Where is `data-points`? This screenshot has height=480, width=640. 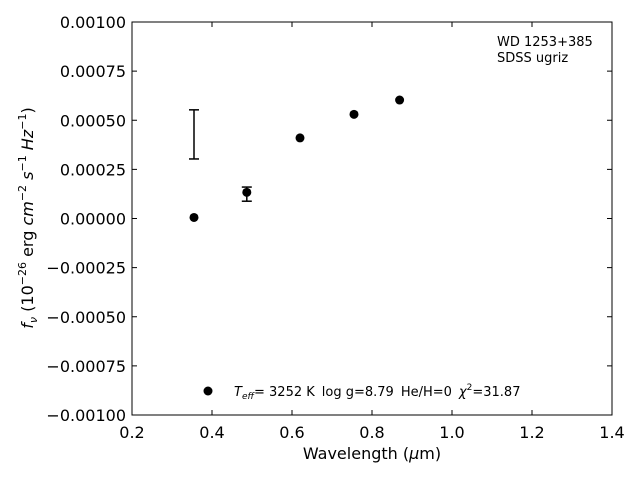 data-points is located at coordinates (297, 158).